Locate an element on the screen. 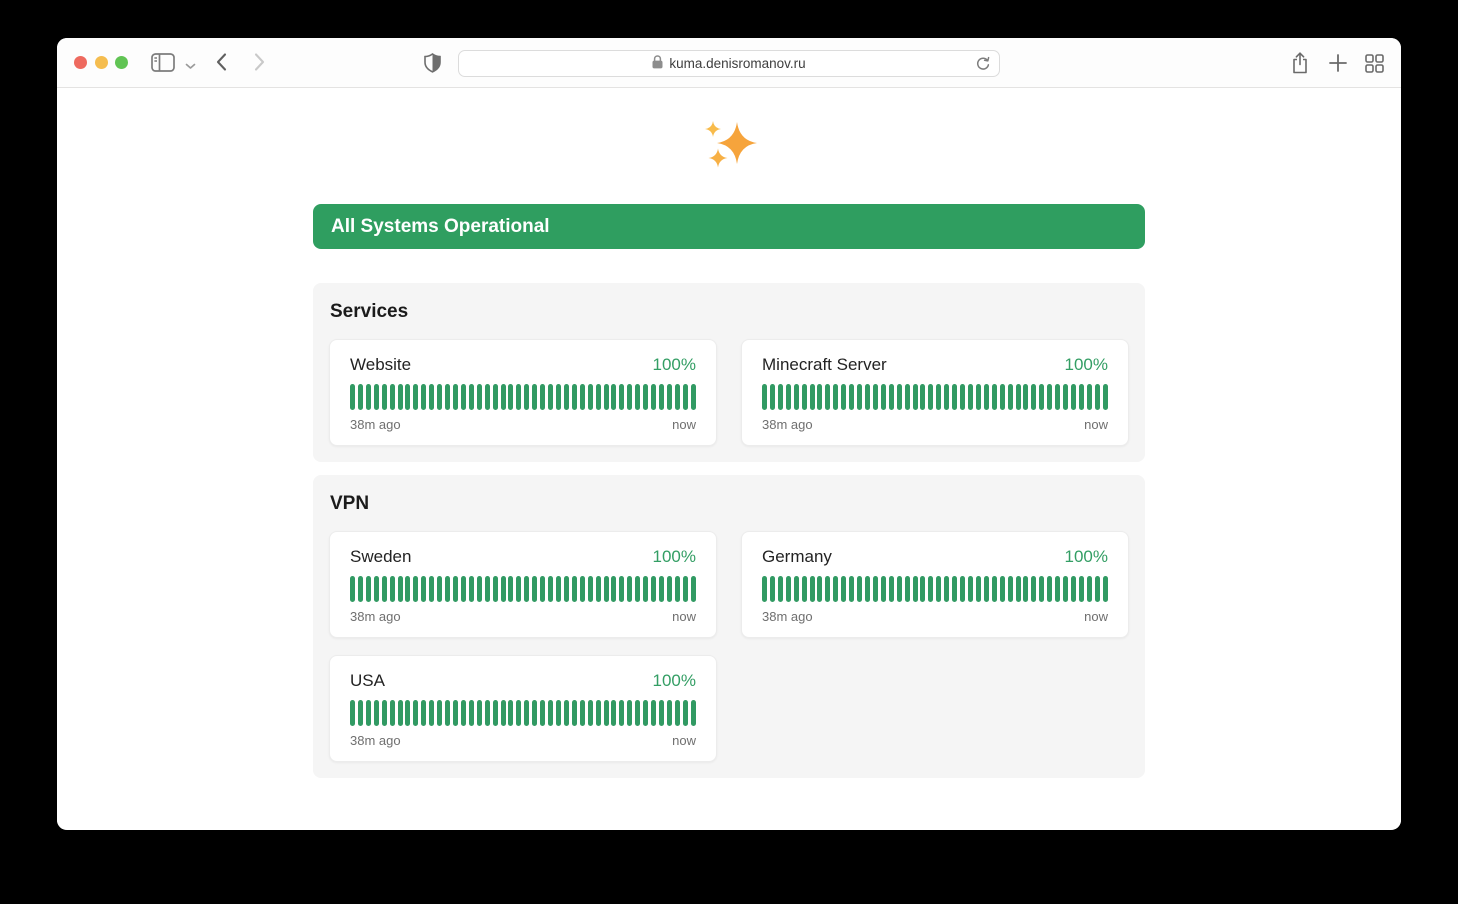 The height and width of the screenshot is (904, 1458). back-button is located at coordinates (221, 63).